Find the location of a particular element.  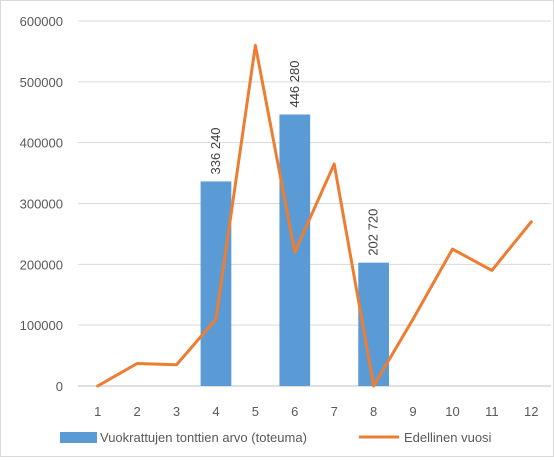

x-tick-label: 1 is located at coordinates (97, 411).